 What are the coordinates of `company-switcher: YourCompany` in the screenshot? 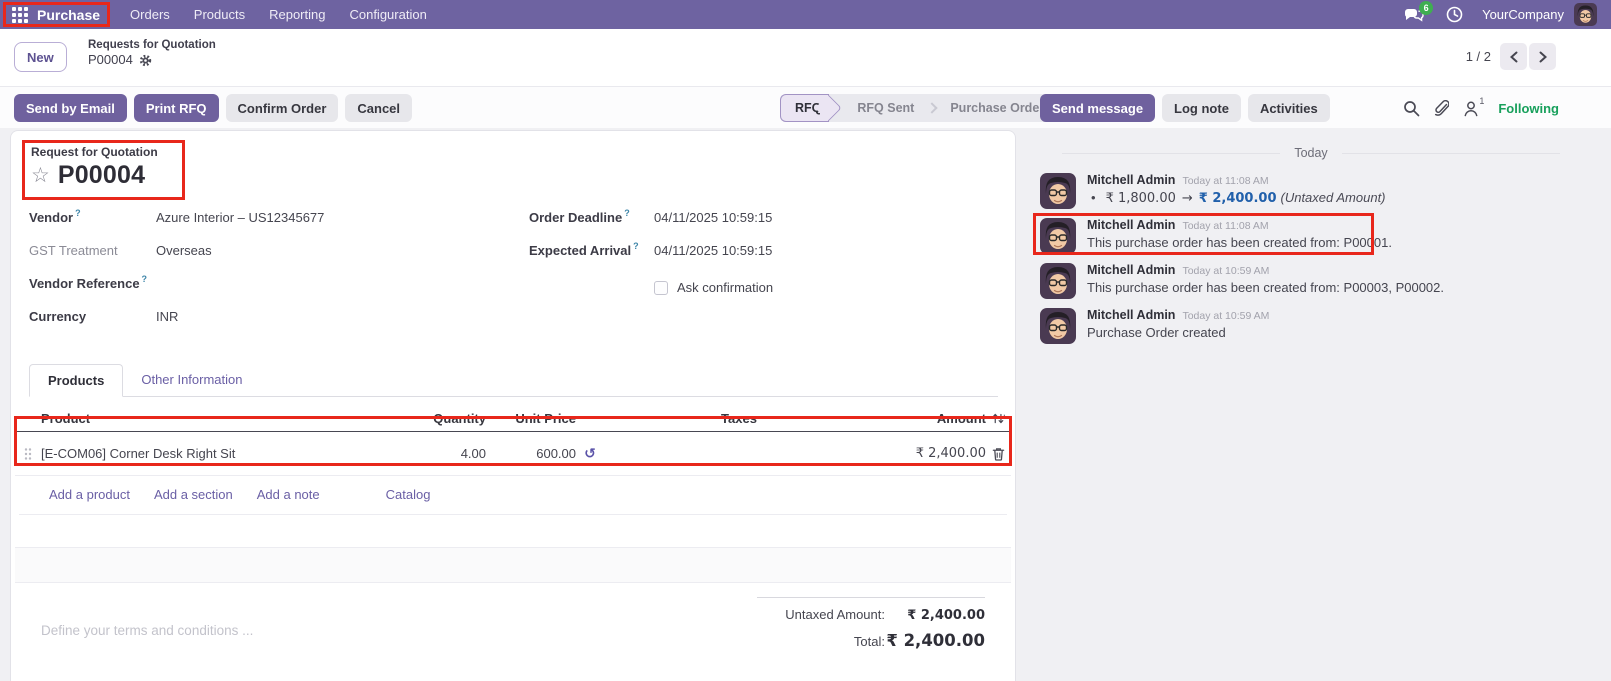 It's located at (1523, 14).